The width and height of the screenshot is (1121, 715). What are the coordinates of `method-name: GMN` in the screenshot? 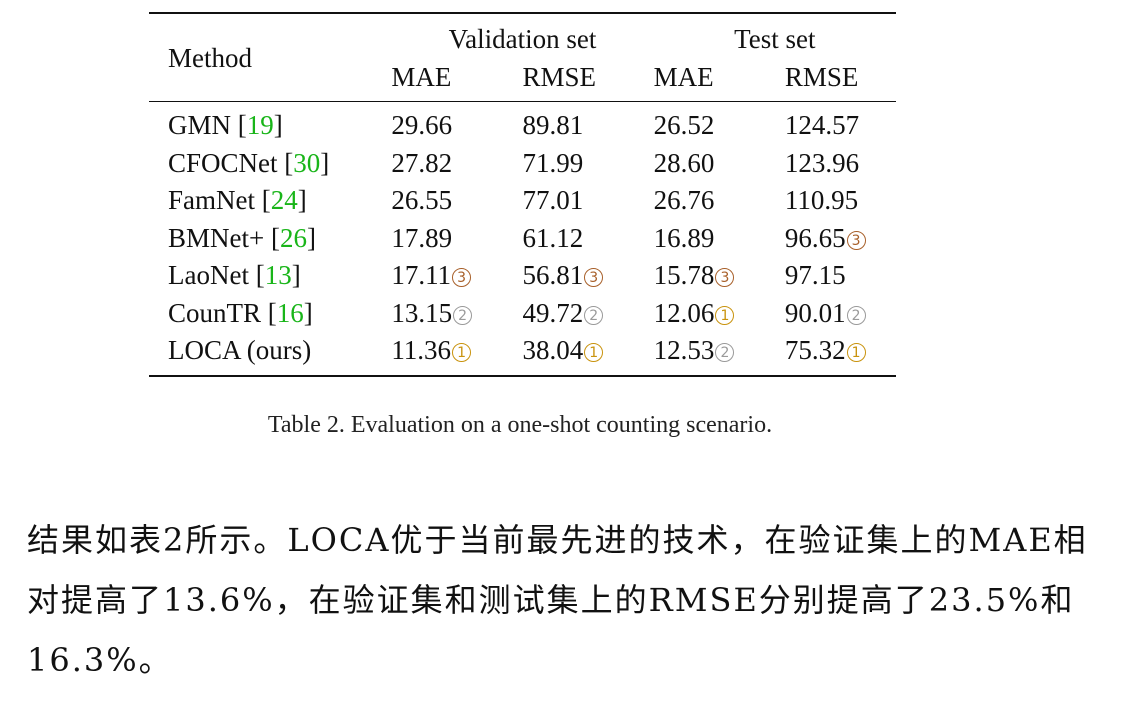 It's located at (200, 125).